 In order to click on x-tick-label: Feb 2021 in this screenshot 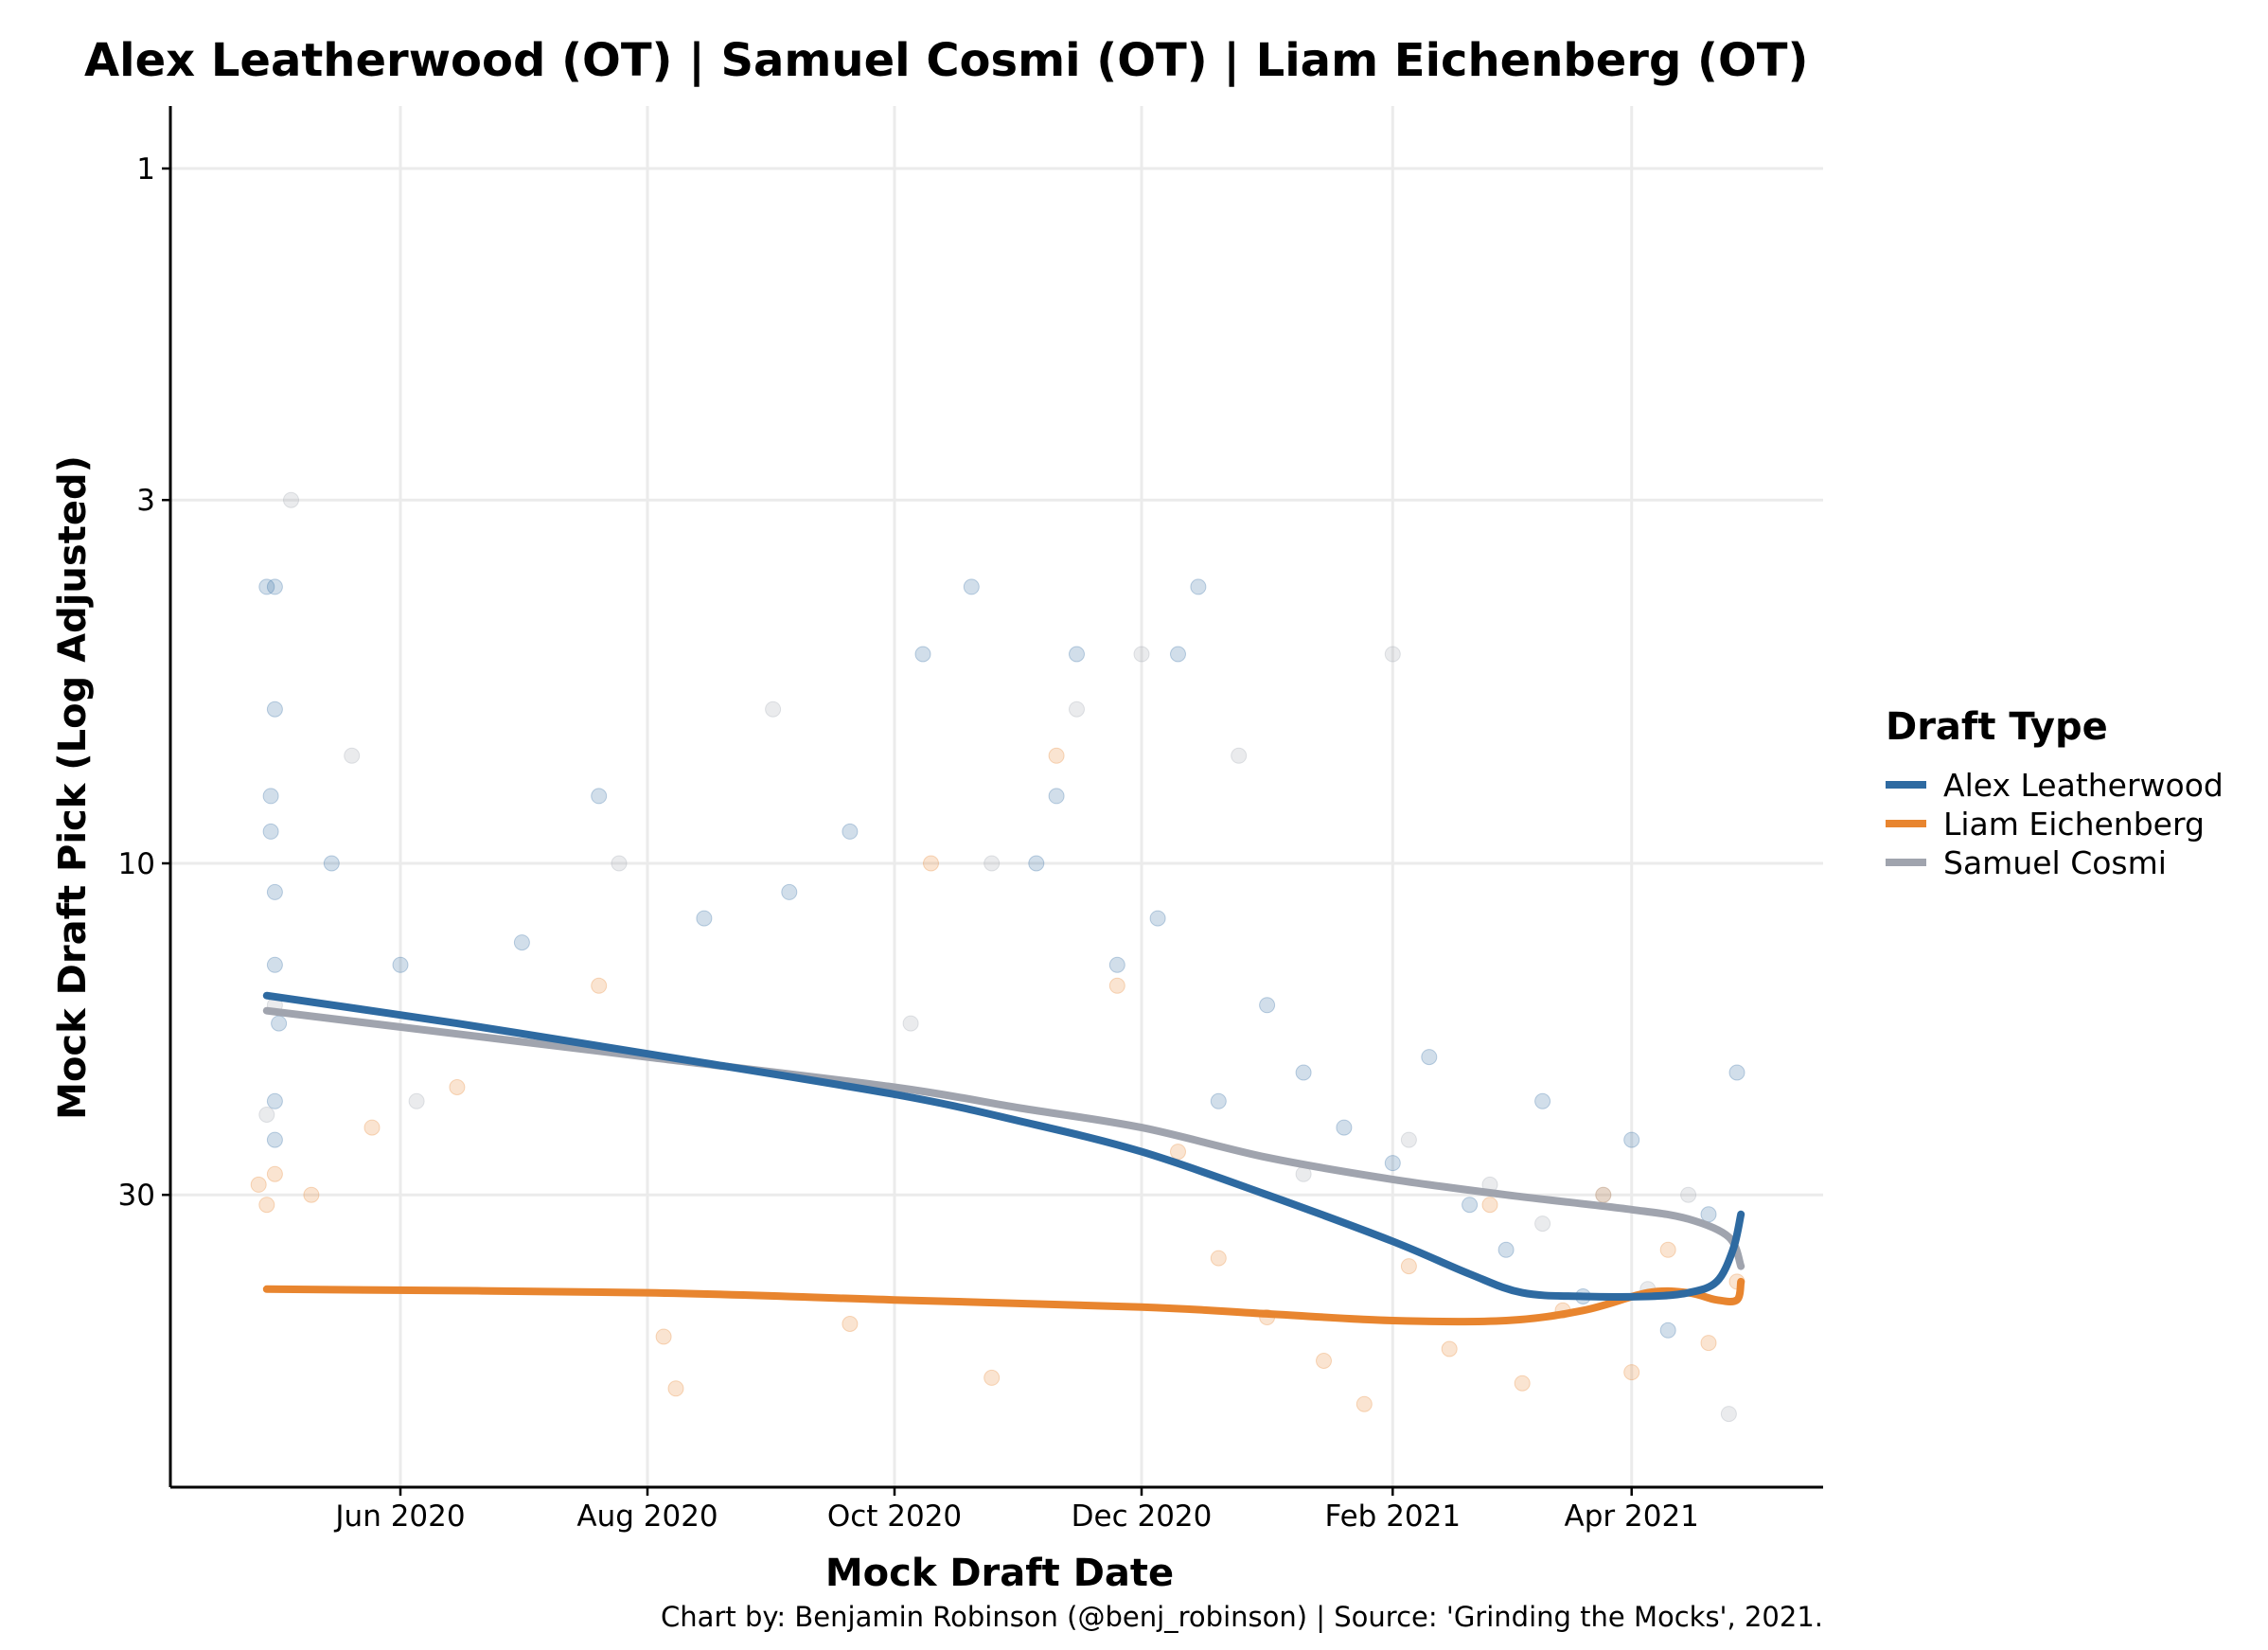, I will do `click(1392, 1516)`.